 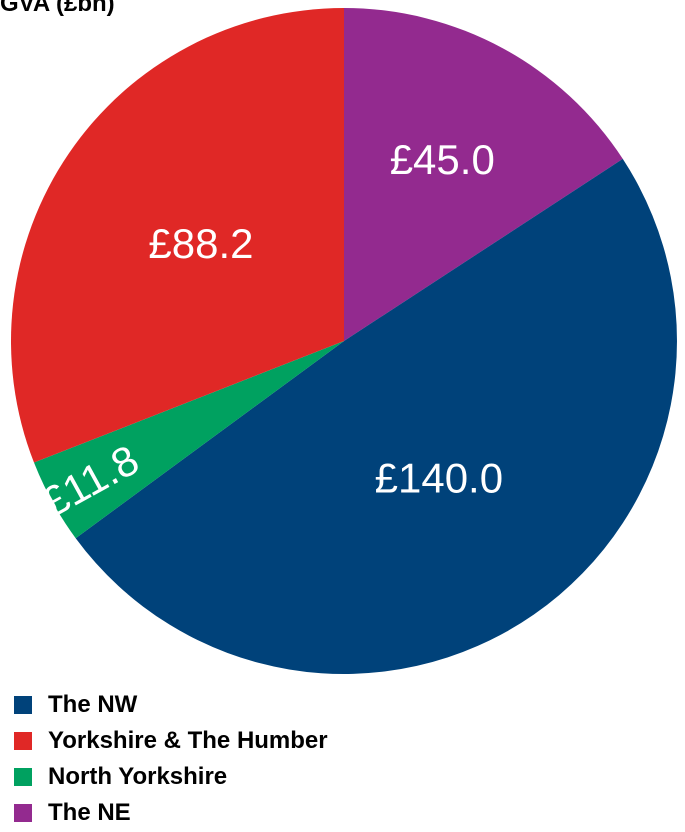 I want to click on slice-value-label: £45.0, so click(x=442, y=159).